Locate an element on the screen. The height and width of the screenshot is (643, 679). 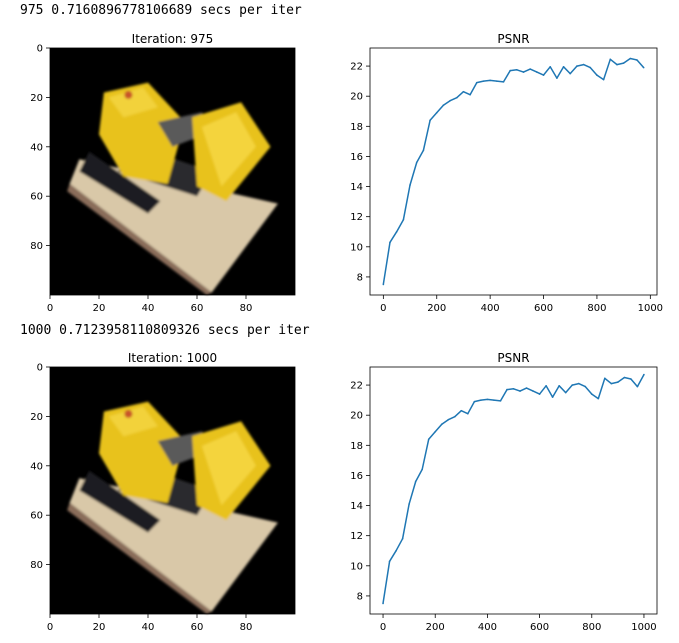
x-tick-label: 20 is located at coordinates (99, 627).